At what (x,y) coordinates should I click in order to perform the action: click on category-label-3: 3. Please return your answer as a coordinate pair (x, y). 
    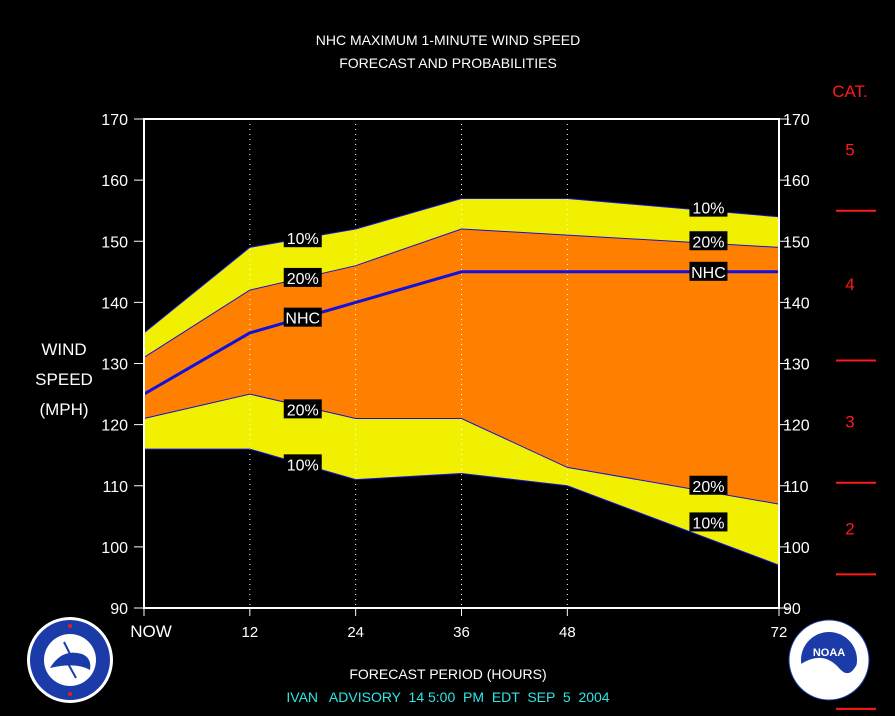
    Looking at the image, I should click on (849, 422).